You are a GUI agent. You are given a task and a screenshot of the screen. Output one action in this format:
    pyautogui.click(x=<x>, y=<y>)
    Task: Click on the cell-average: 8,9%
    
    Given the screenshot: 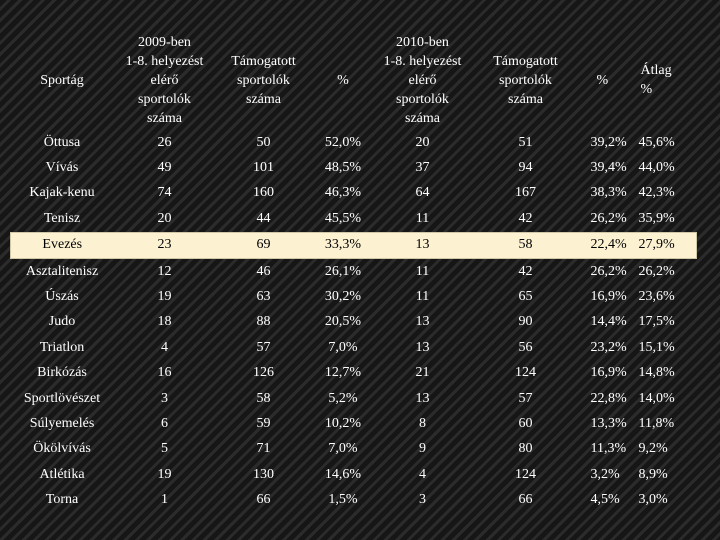 What is the action you would take?
    pyautogui.click(x=653, y=474)
    